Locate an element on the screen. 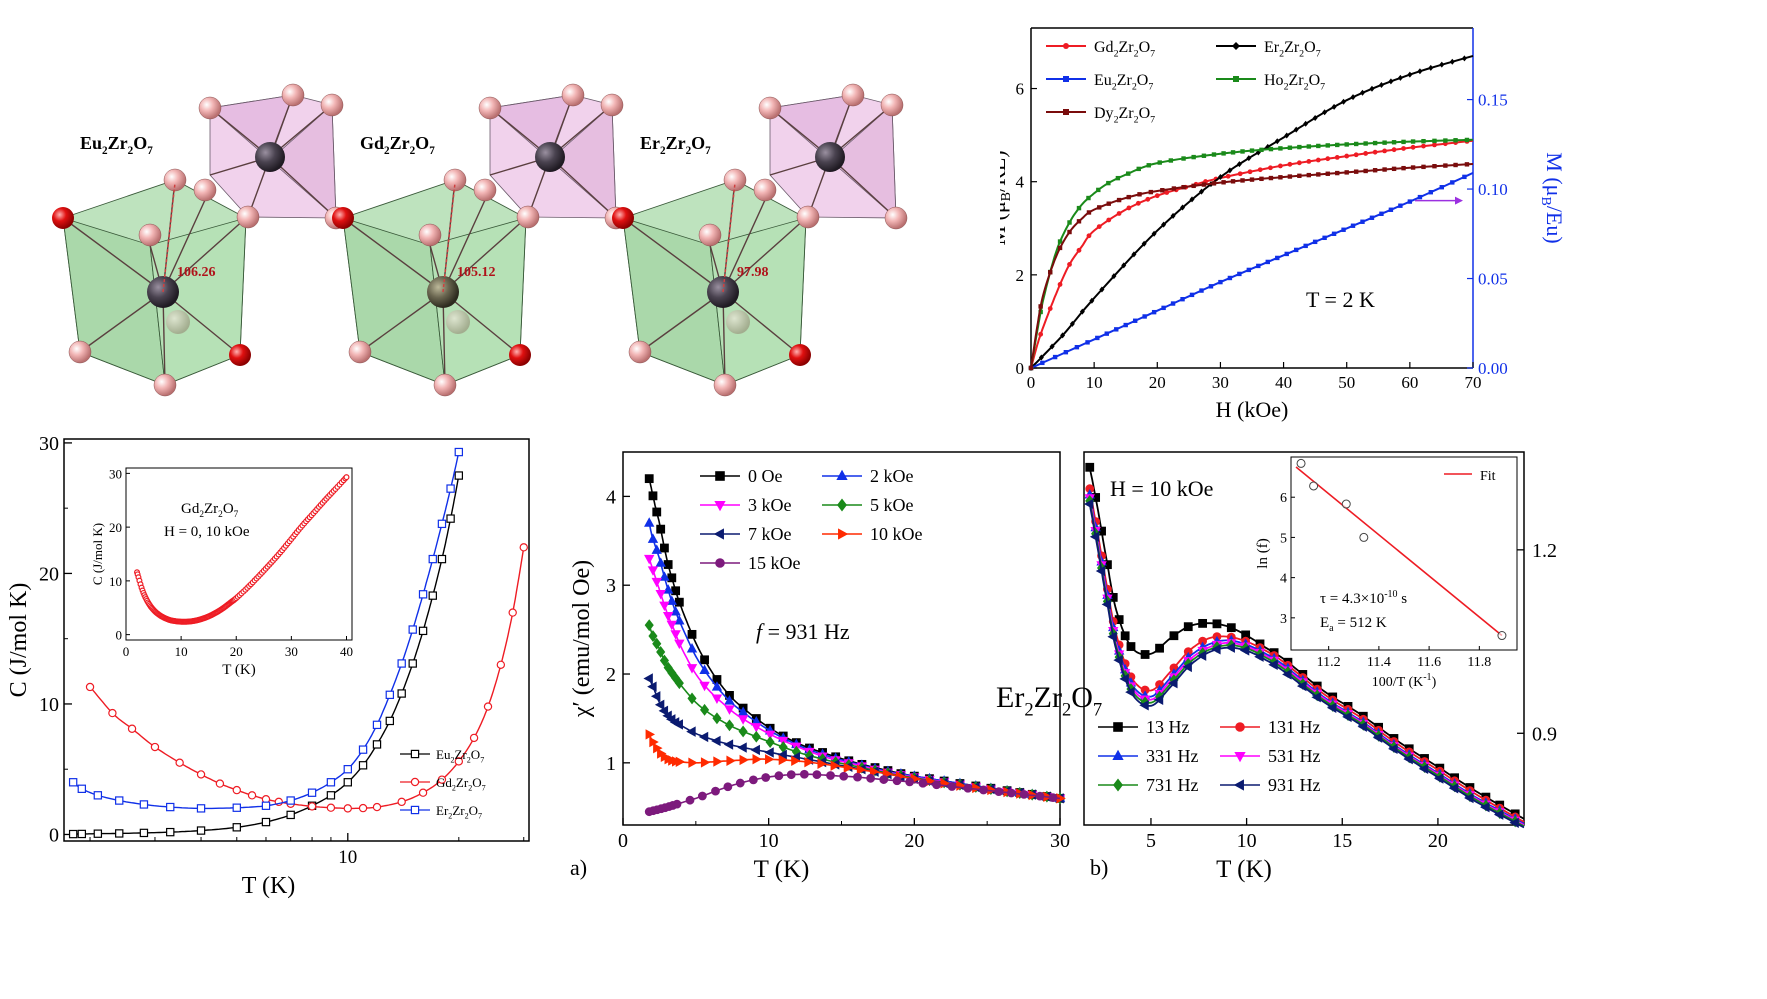 Image resolution: width=1767 pixels, height=999 pixels. bond-angle-label: 106.26 is located at coordinates (196, 272).